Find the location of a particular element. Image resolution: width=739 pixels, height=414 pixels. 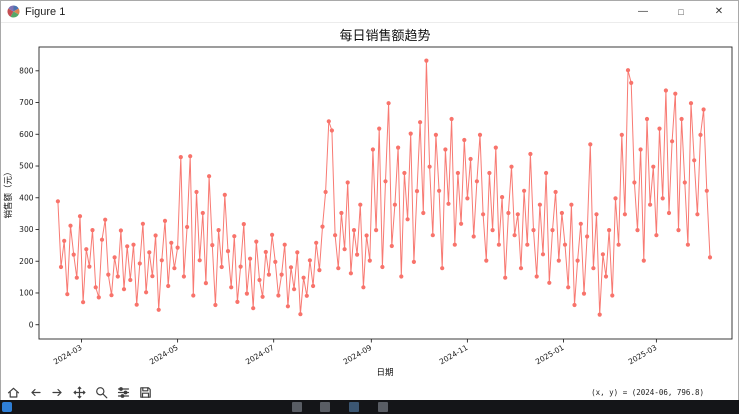

svg-text: 500 is located at coordinates (26, 166).